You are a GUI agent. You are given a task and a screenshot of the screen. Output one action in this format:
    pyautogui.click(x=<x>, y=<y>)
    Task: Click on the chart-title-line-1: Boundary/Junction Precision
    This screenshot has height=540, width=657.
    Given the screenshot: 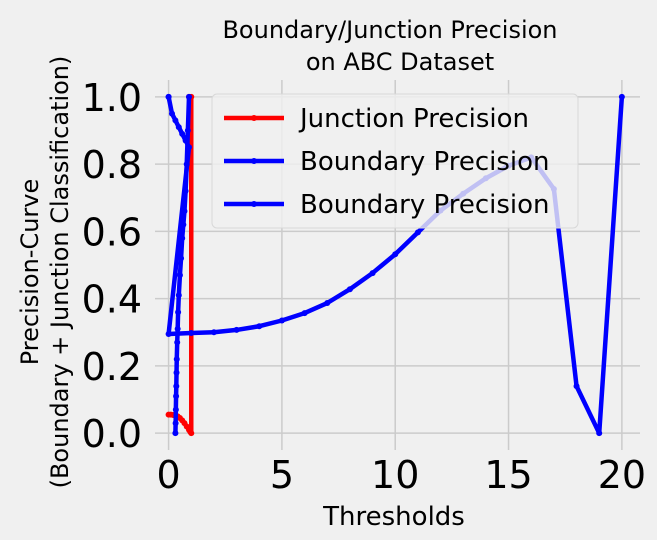 What is the action you would take?
    pyautogui.click(x=389, y=30)
    